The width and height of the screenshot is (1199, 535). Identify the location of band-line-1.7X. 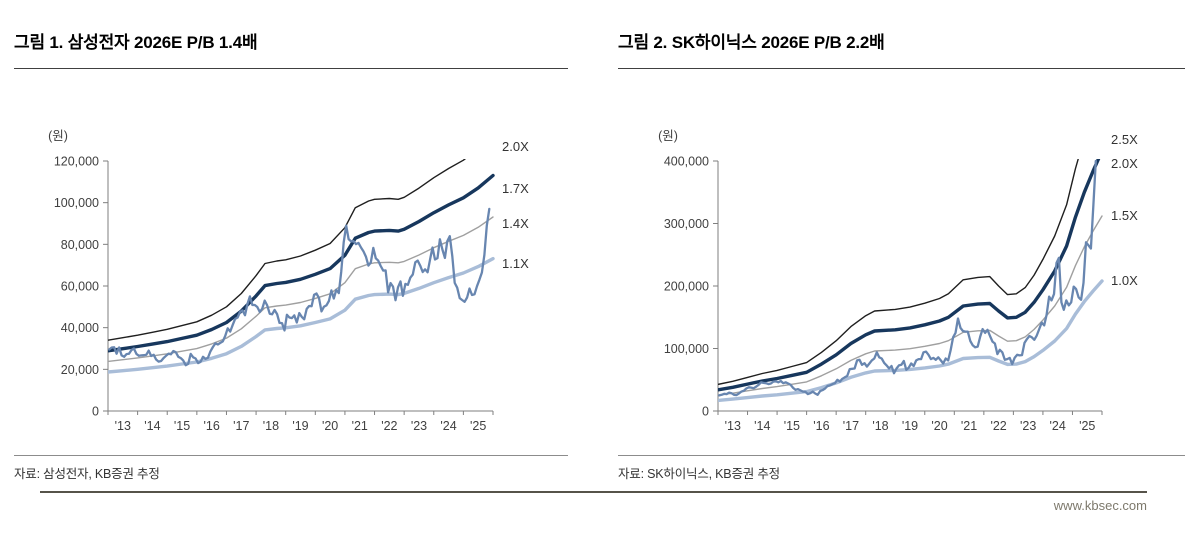
(301, 263).